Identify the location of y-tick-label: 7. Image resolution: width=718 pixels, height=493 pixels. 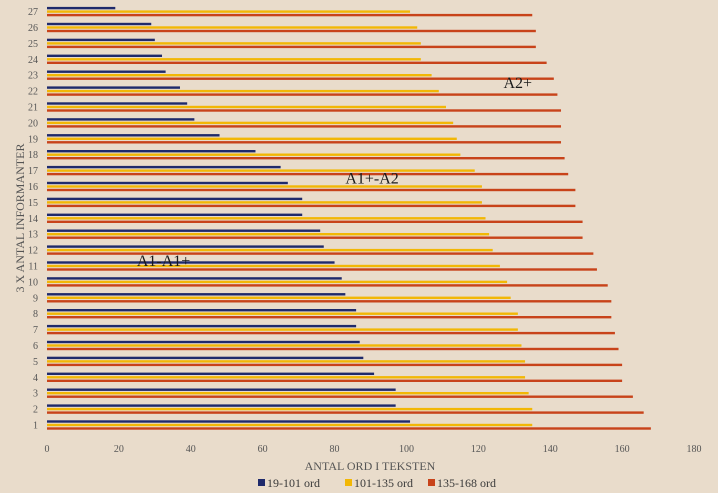
(35, 330).